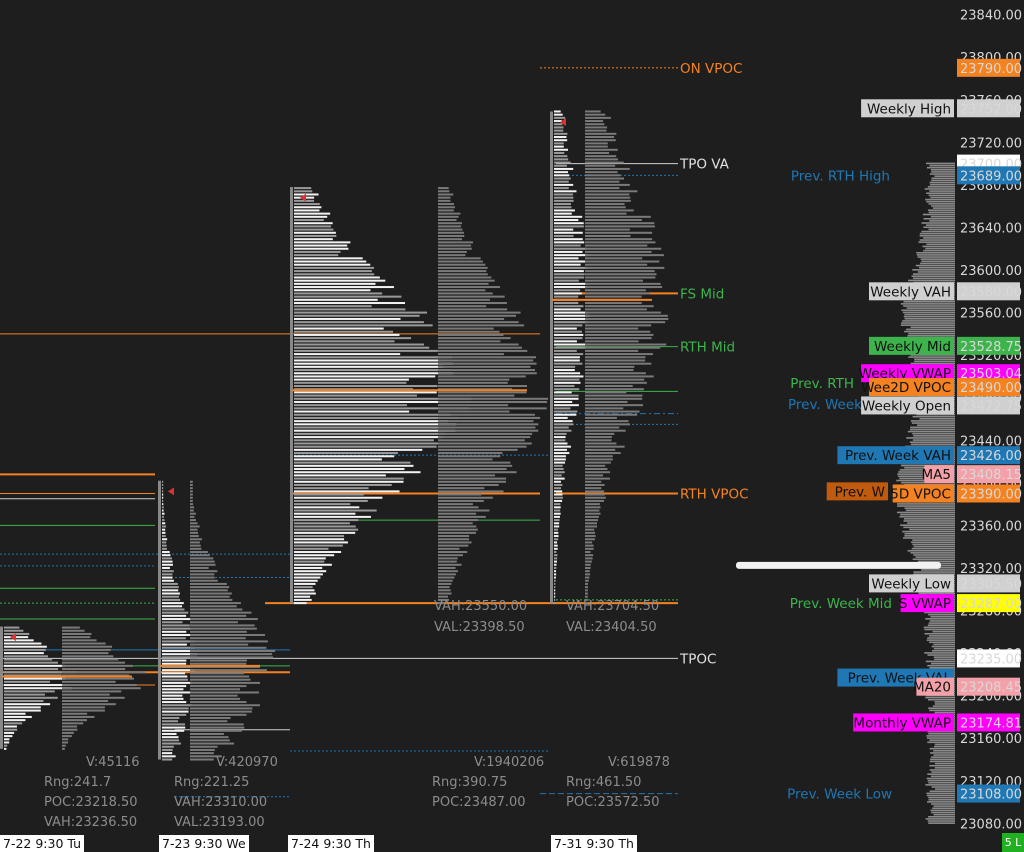 Image resolution: width=1024 pixels, height=852 pixels. What do you see at coordinates (714, 494) in the screenshot?
I see `level-label: RTH VPOC` at bounding box center [714, 494].